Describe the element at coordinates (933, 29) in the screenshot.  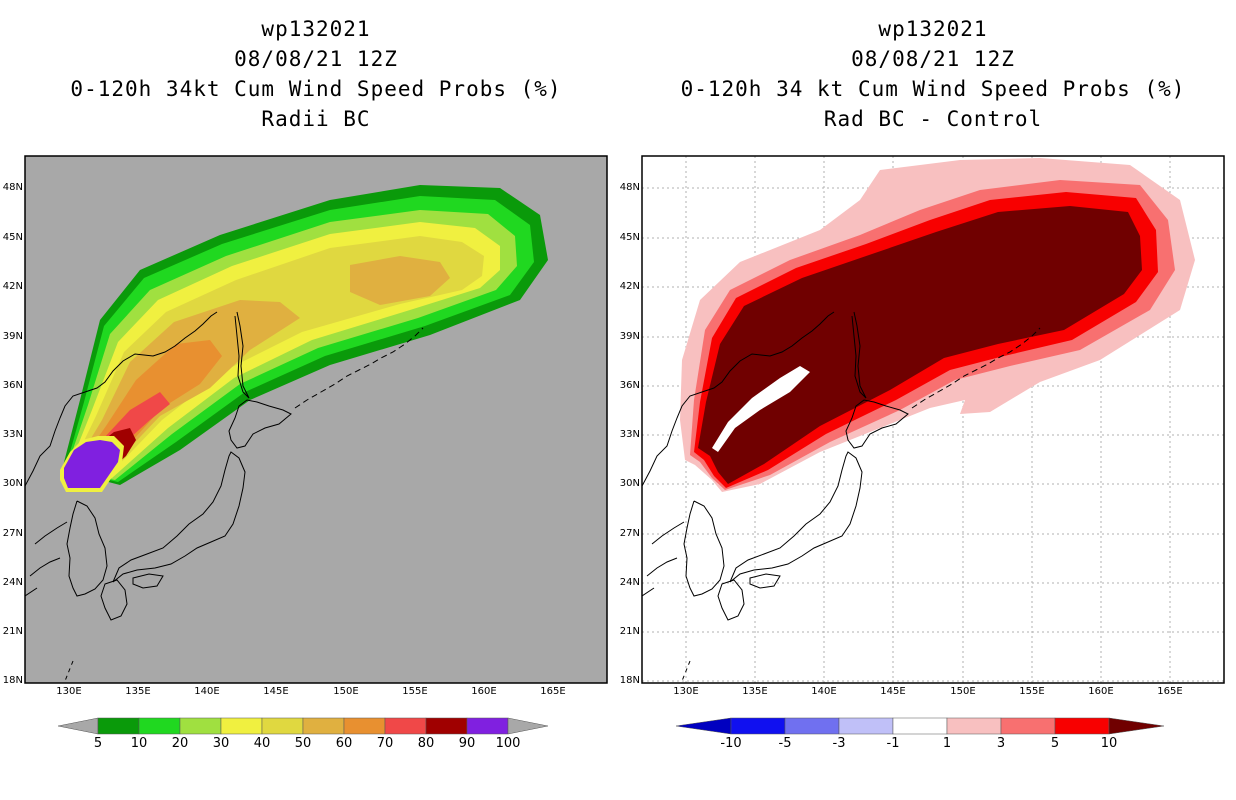
I see `right-storm-id: wp132021` at that location.